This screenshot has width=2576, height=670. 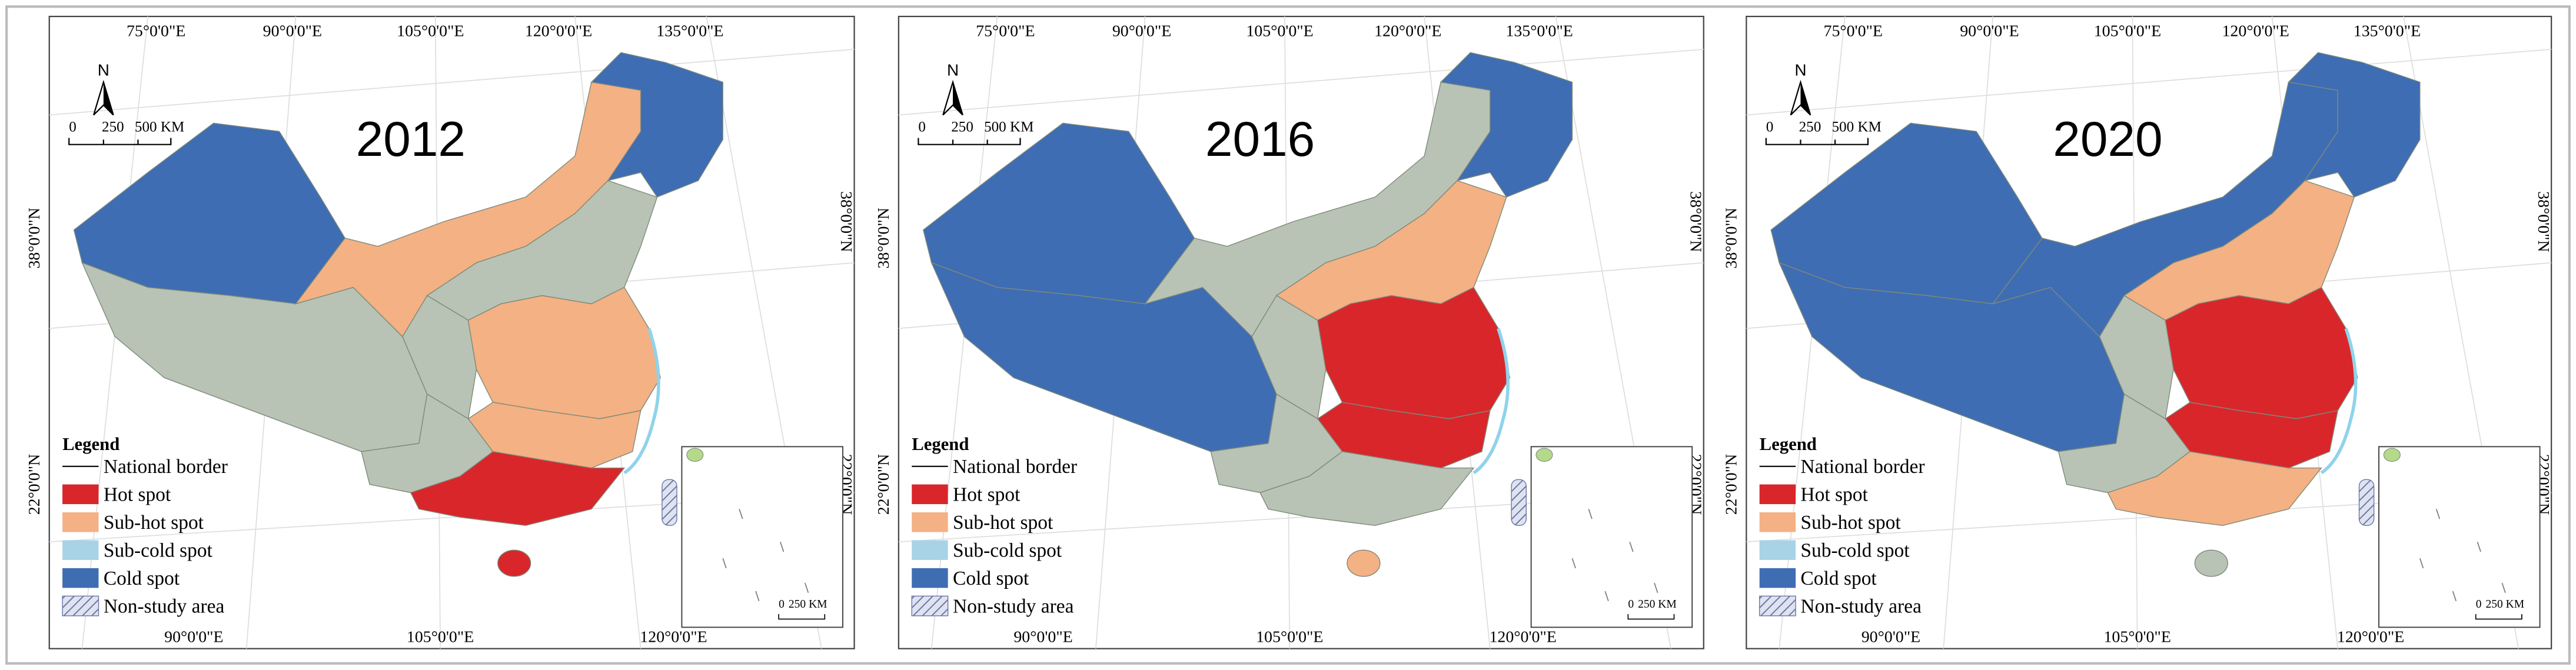 What do you see at coordinates (2107, 138) in the screenshot?
I see `year-title: 2020` at bounding box center [2107, 138].